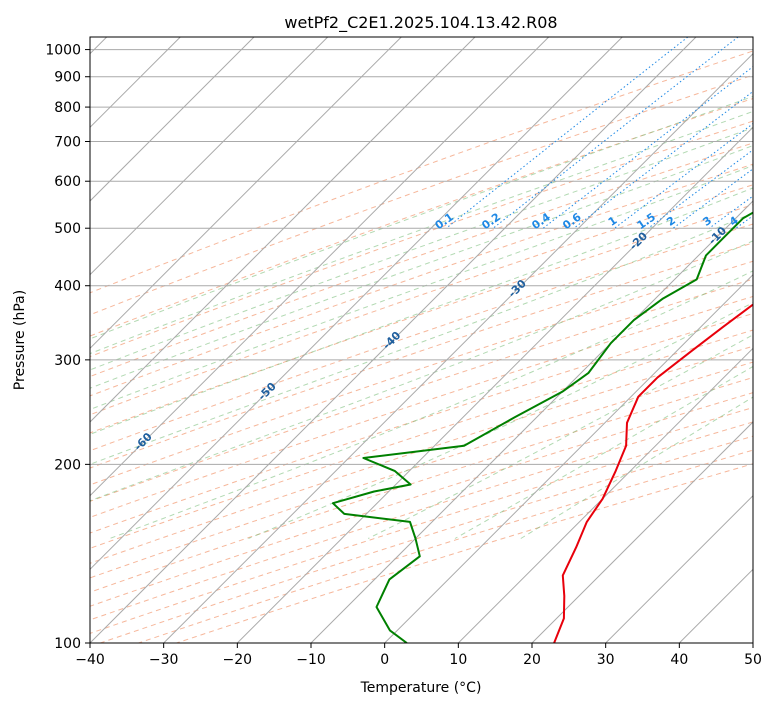 The image size is (775, 708). I want to click on mixing-ratio-label: 0.4, so click(541, 221).